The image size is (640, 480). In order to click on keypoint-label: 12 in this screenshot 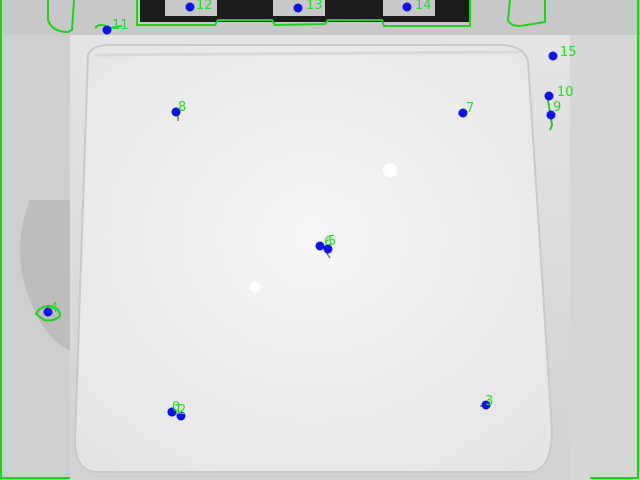, I will do `click(204, 6)`.